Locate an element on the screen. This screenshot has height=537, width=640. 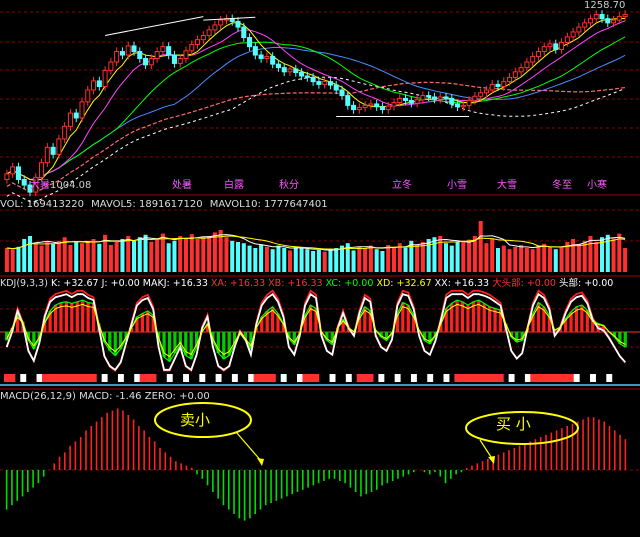
macd-zero: ZERO: +0.00 is located at coordinates (177, 396).